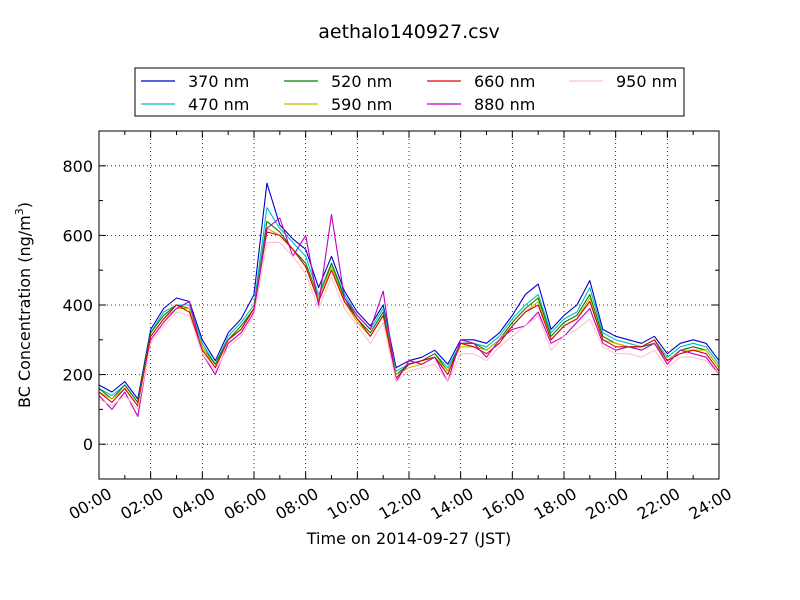  I want to click on legend-item: 880 nm, so click(481, 104).